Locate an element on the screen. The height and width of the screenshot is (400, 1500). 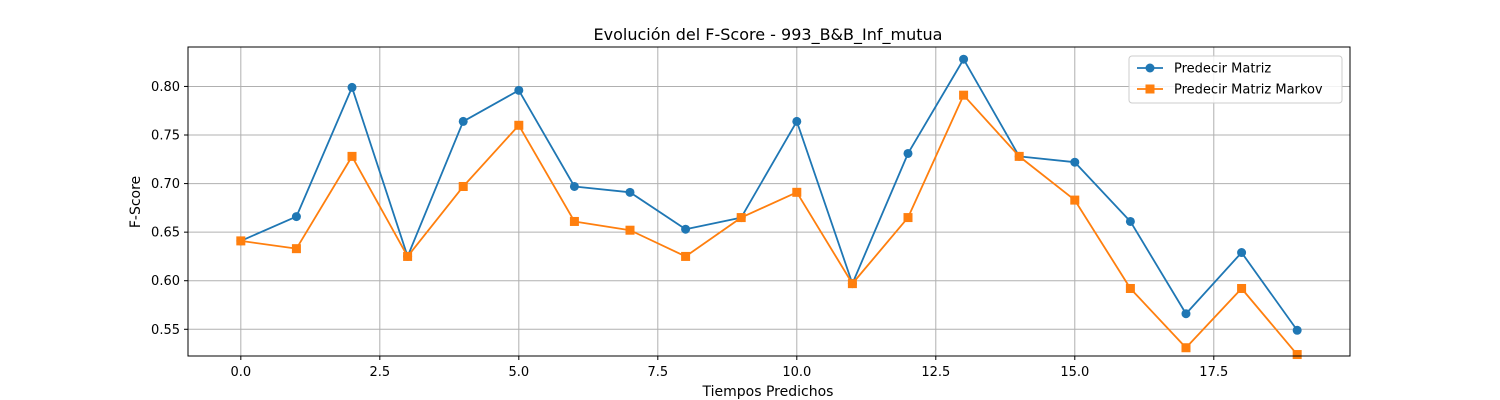
x-tick-label: 12.5 is located at coordinates (935, 372).